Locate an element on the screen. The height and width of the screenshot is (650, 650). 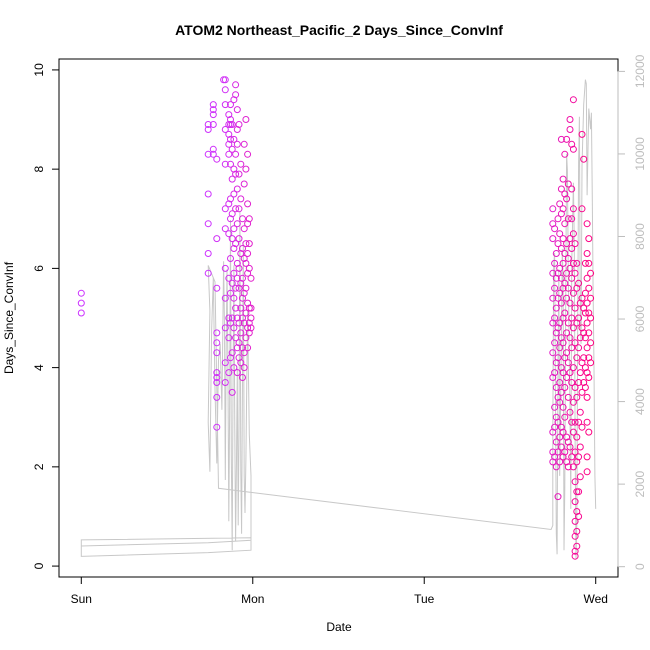
y2-tick-label: 12000 is located at coordinates (640, 71).